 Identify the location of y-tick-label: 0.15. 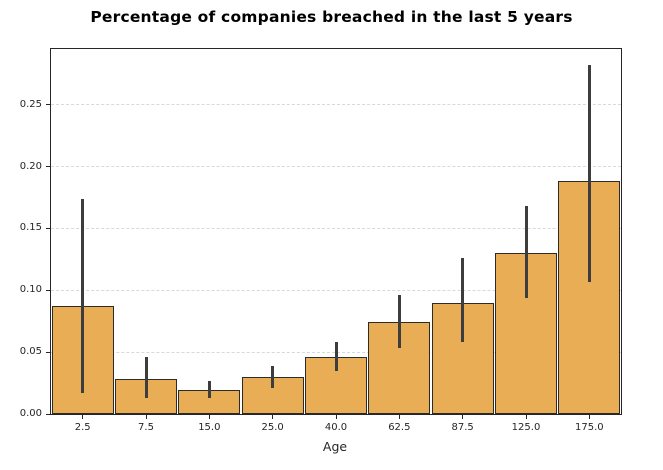
(30, 228).